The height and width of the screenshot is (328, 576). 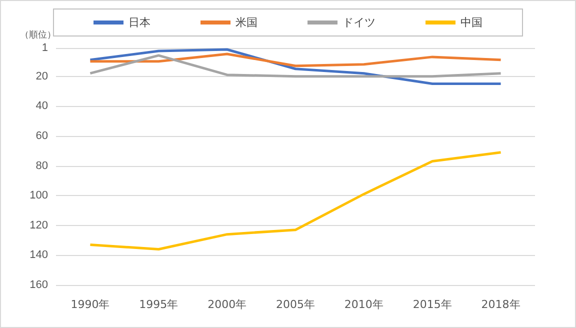 What do you see at coordinates (39, 255) in the screenshot?
I see `y-tick-label: 140` at bounding box center [39, 255].